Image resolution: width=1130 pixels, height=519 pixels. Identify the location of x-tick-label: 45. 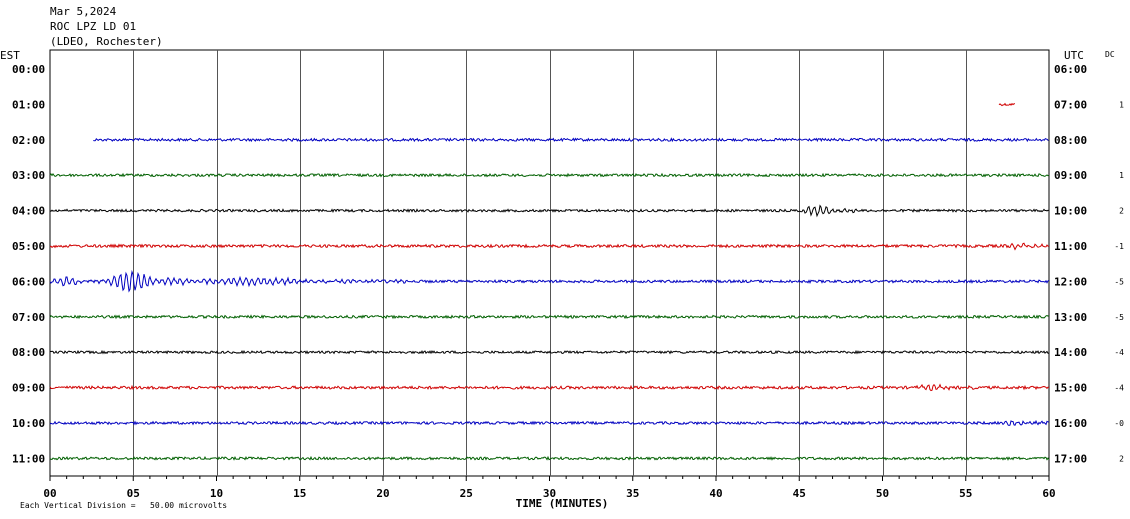
(799, 493).